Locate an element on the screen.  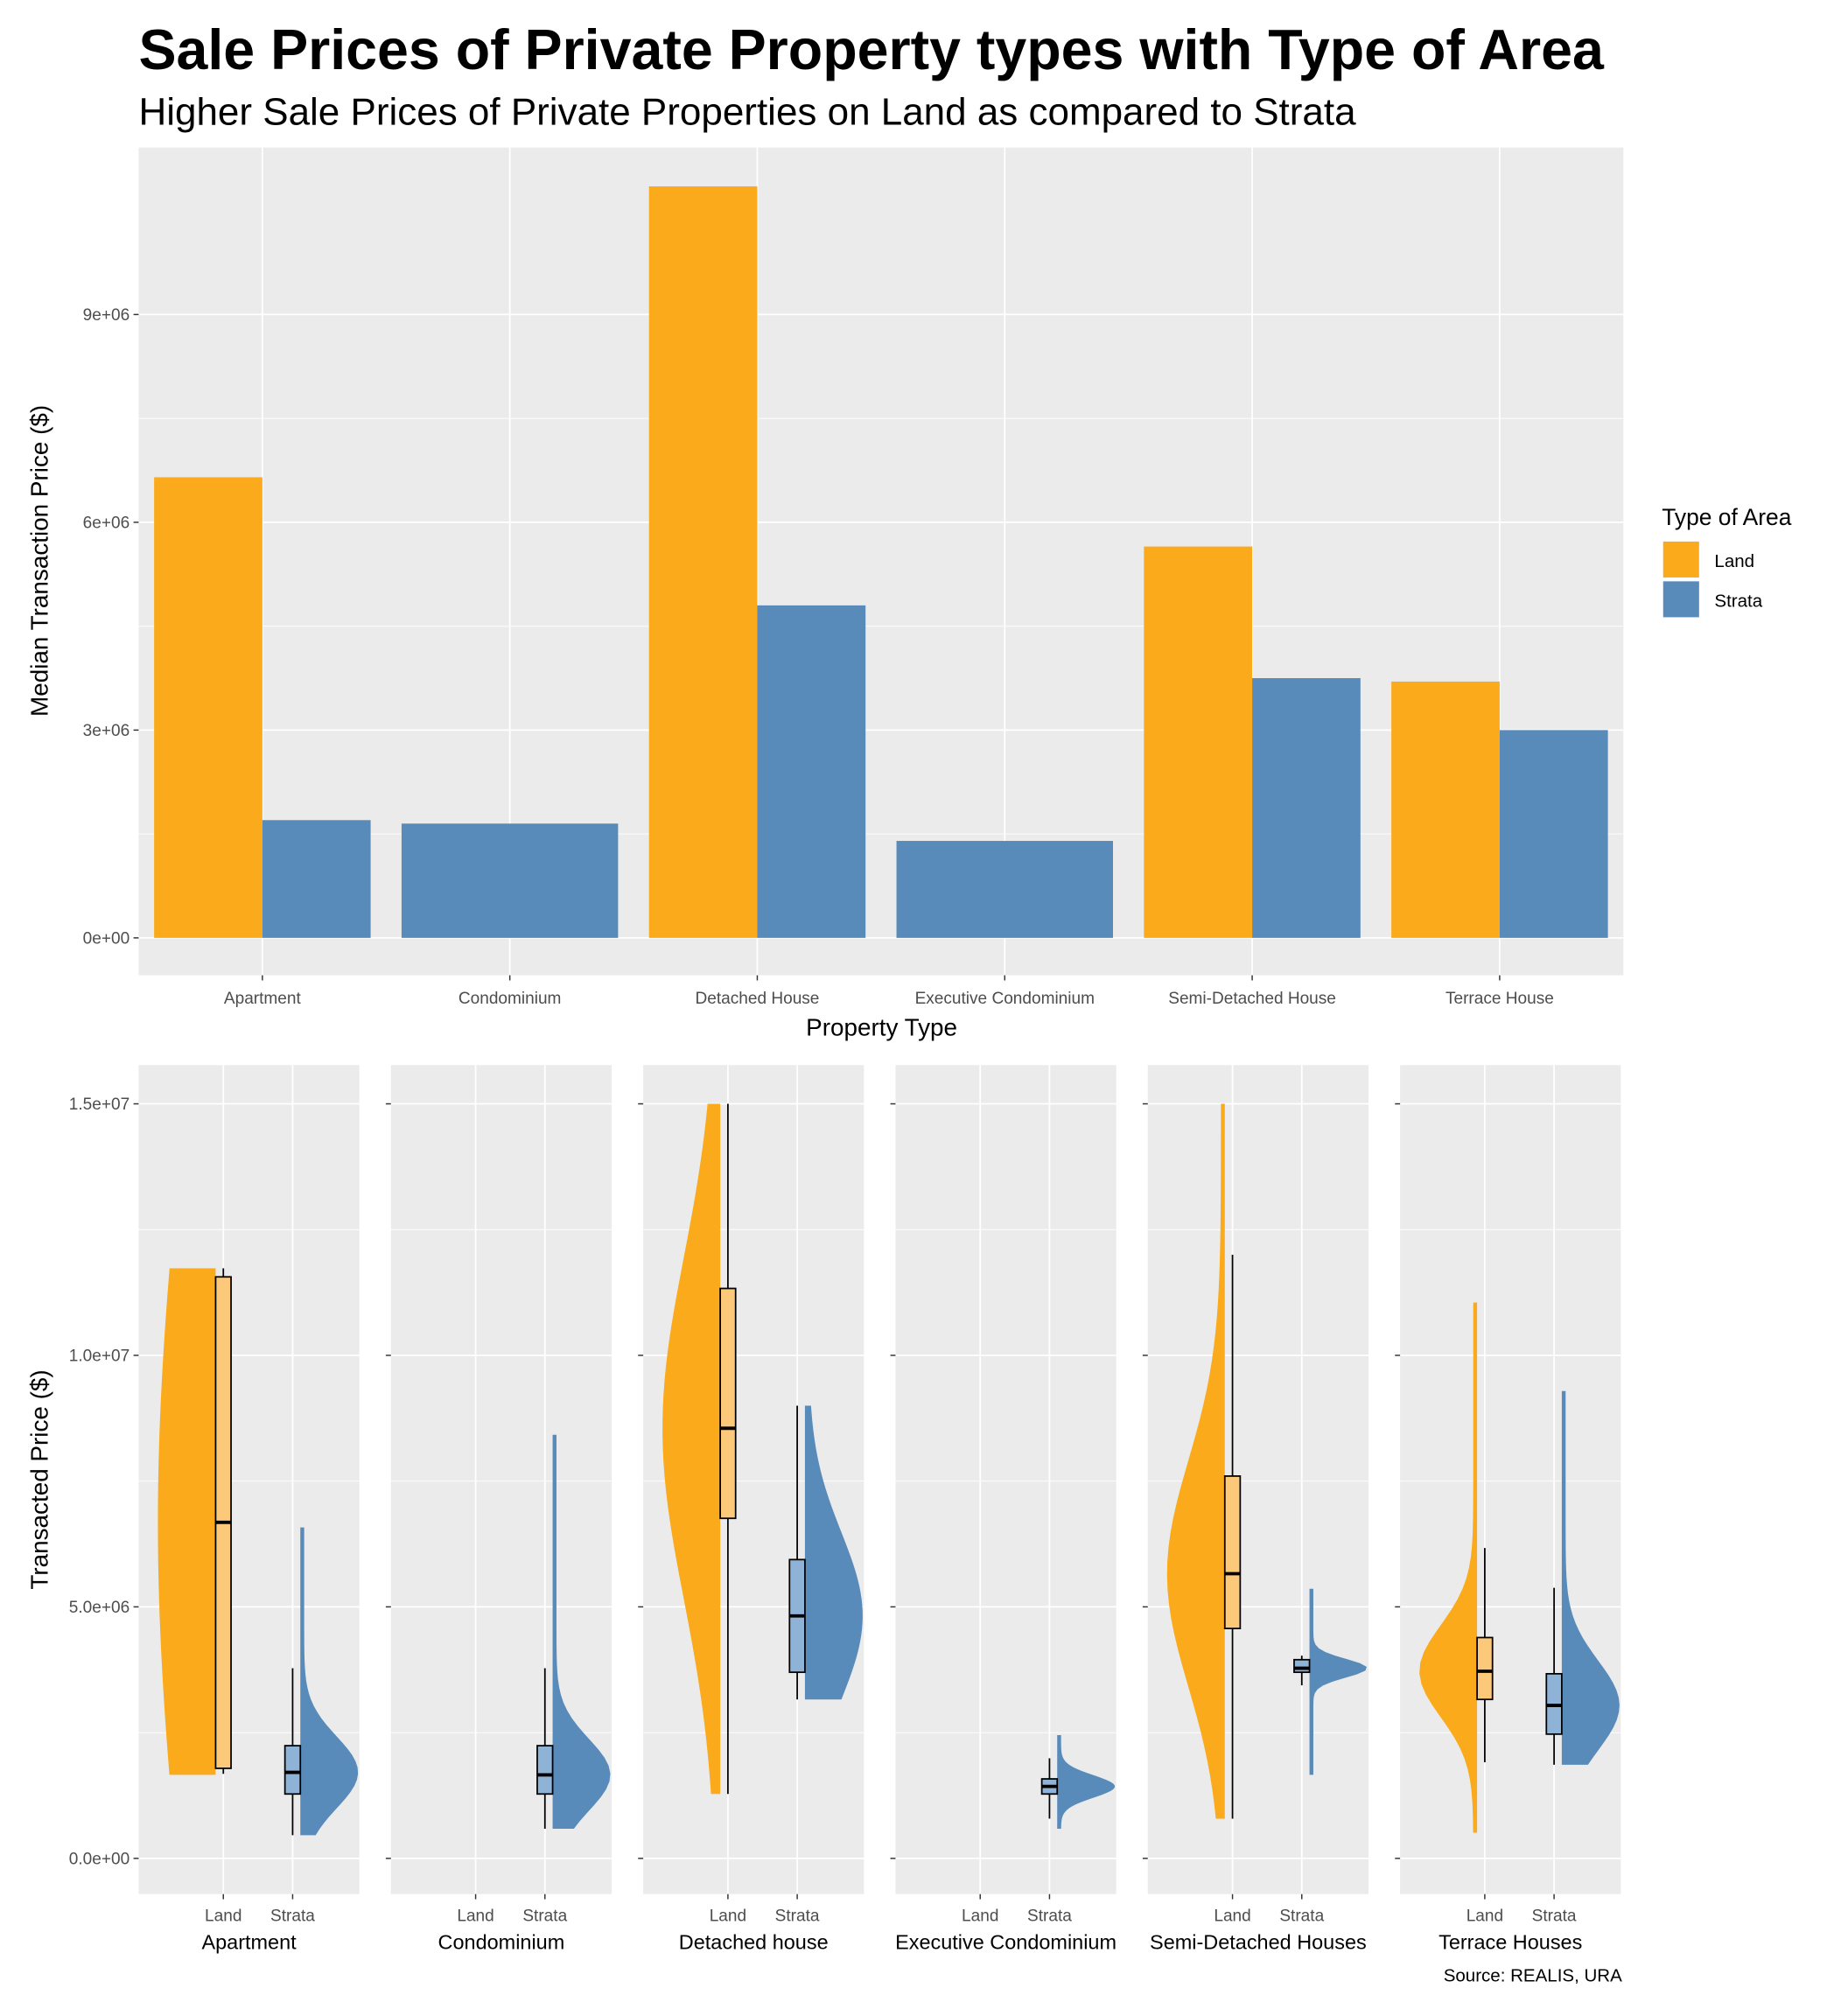
x-axis-title: Property Type is located at coordinates (881, 1027).